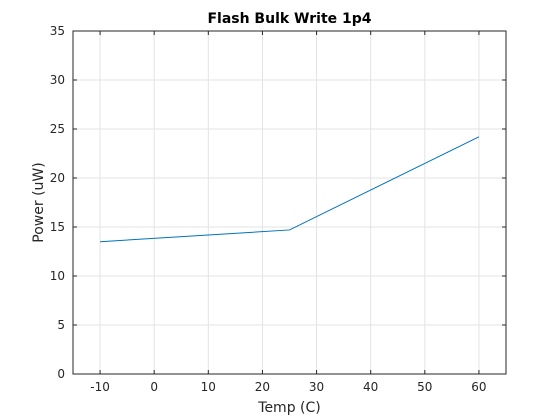 This screenshot has height=420, width=560. Describe the element at coordinates (57, 276) in the screenshot. I see `y-tick-label: 10` at that location.